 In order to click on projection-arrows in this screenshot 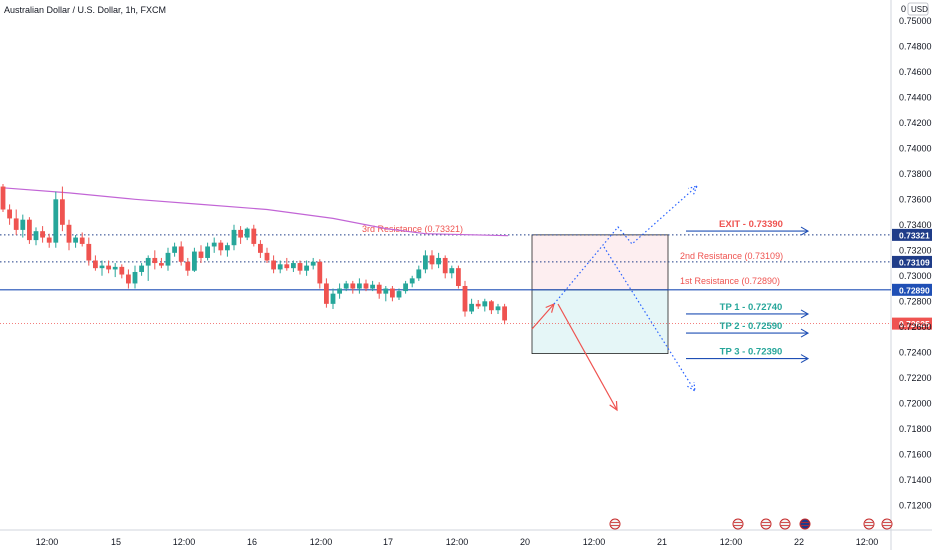, I will do `click(615, 298)`.